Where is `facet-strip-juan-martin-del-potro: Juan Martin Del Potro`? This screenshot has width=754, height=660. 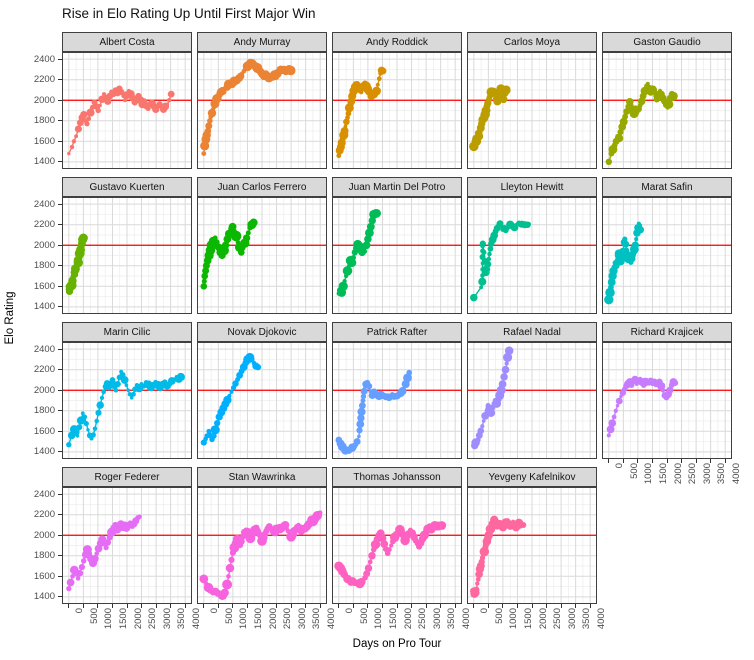
facet-strip-juan-martin-del-potro: Juan Martin Del Potro is located at coordinates (397, 187).